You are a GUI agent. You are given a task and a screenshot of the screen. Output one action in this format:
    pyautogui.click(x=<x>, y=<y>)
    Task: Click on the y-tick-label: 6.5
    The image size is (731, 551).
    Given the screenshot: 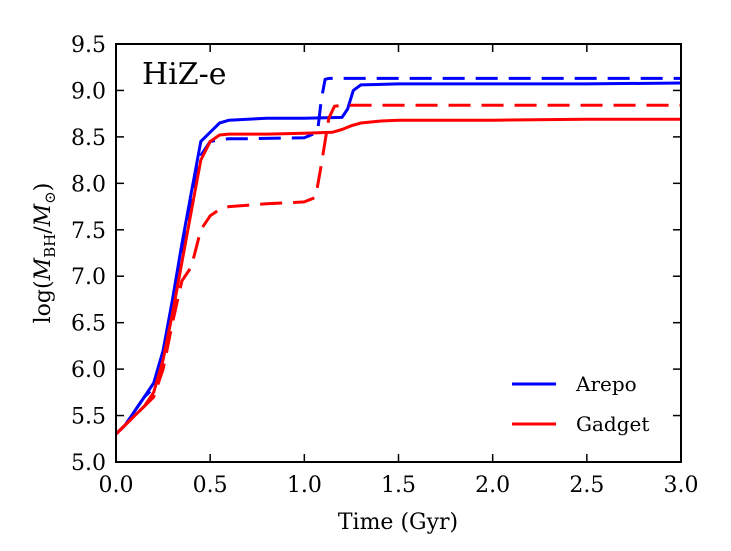 What is the action you would take?
    pyautogui.click(x=88, y=324)
    